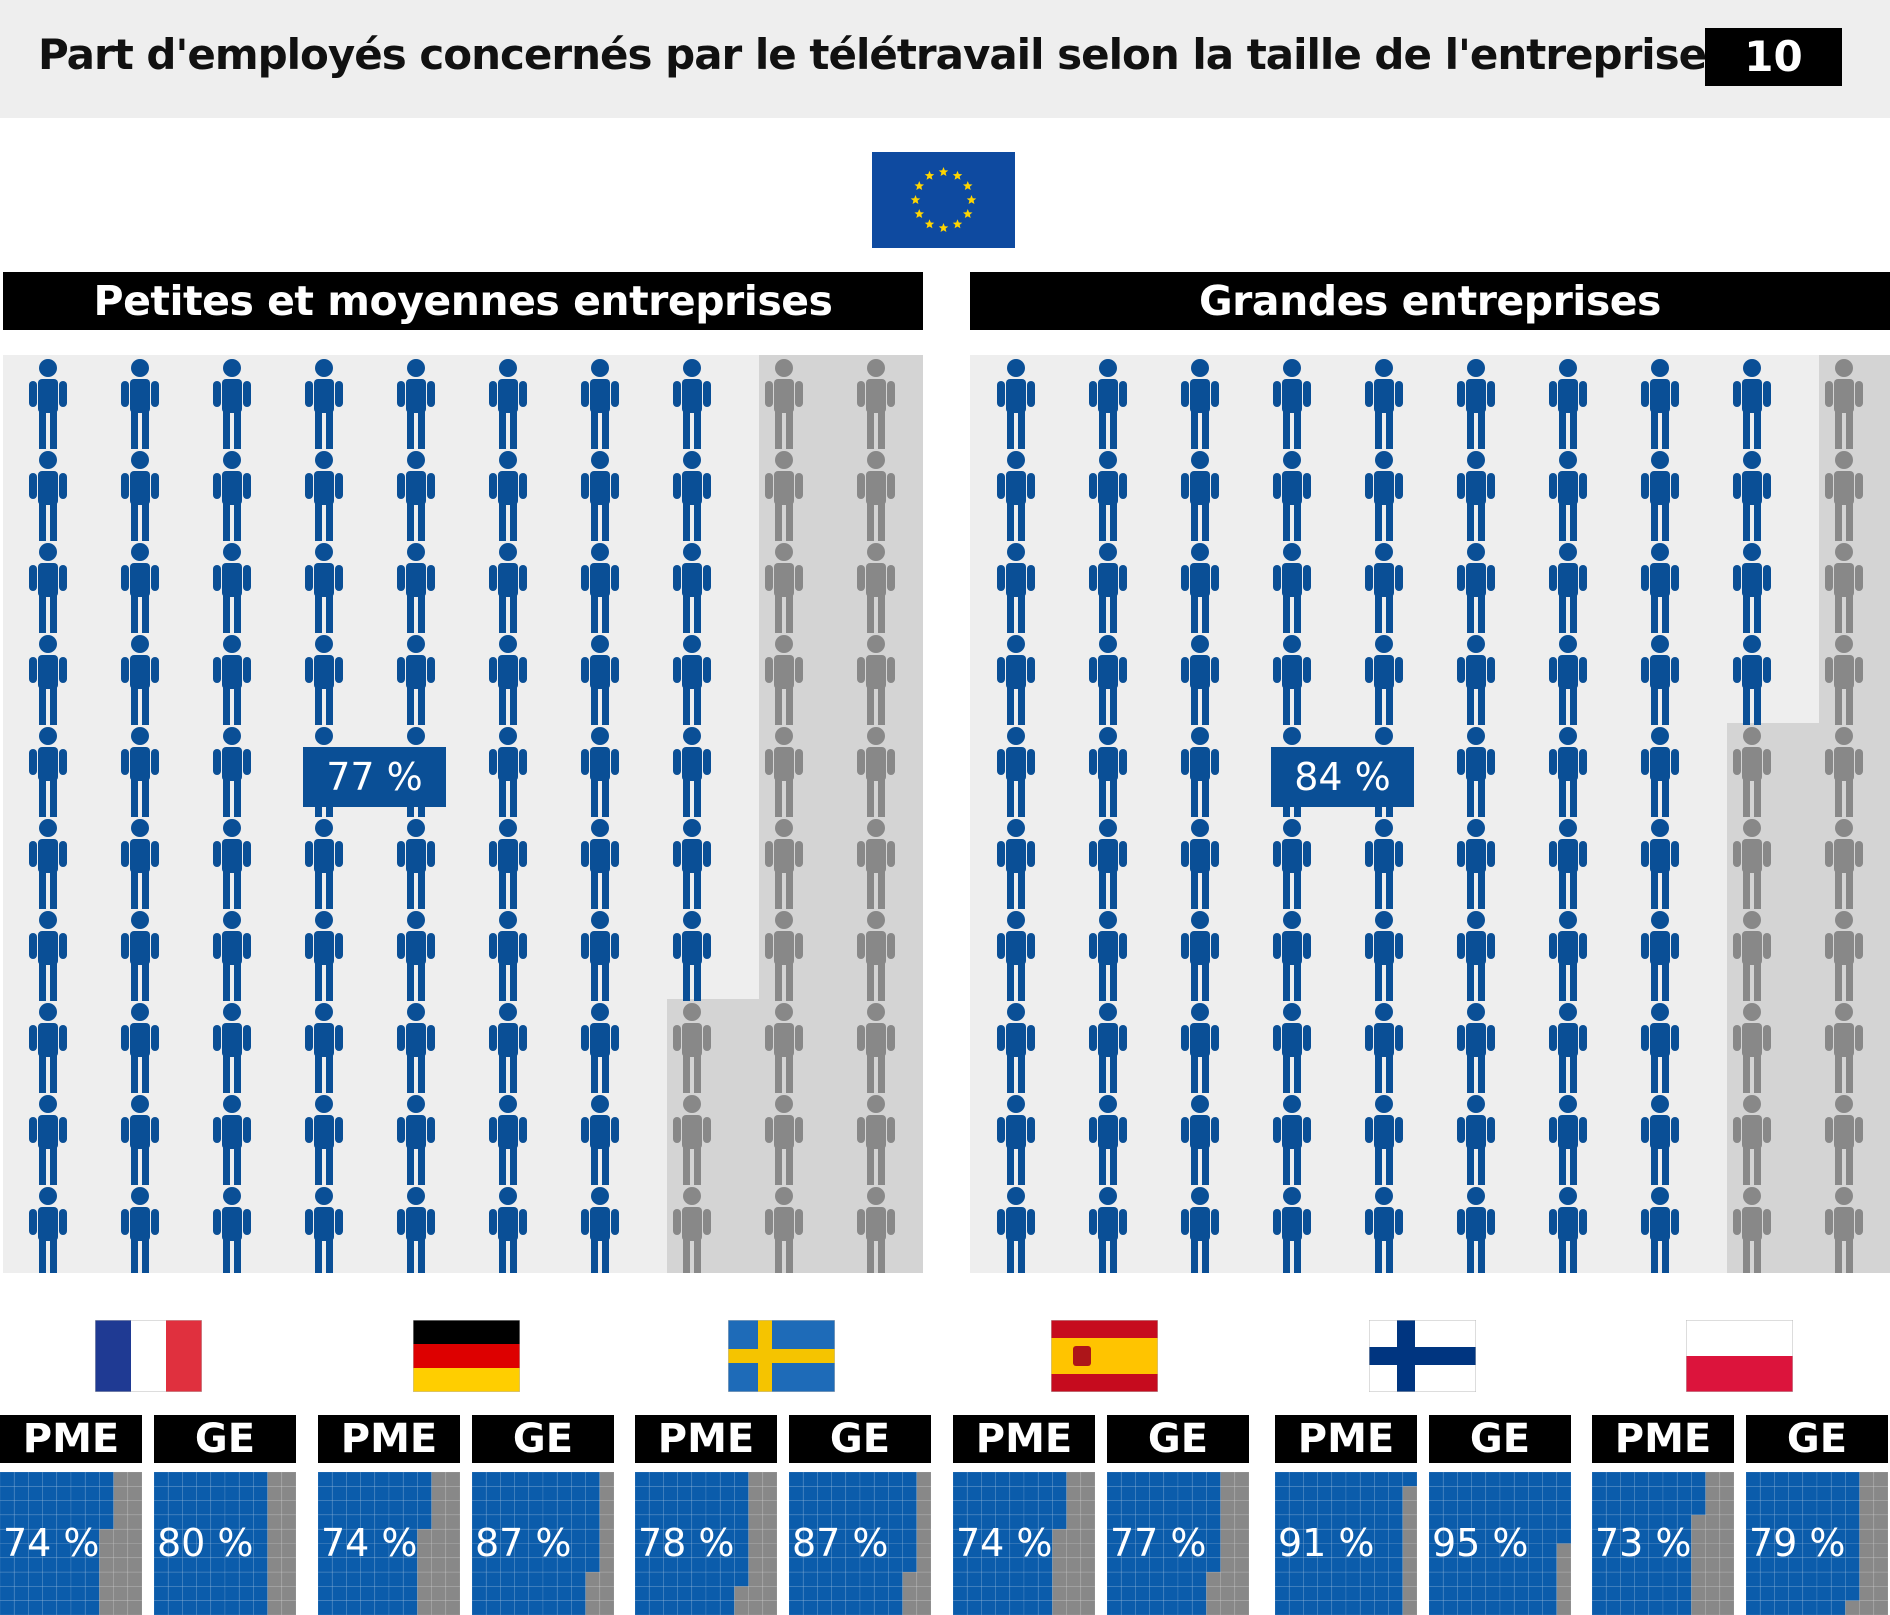 This screenshot has width=1890, height=1615. I want to click on waffle-chart: 87 %, so click(860, 1543).